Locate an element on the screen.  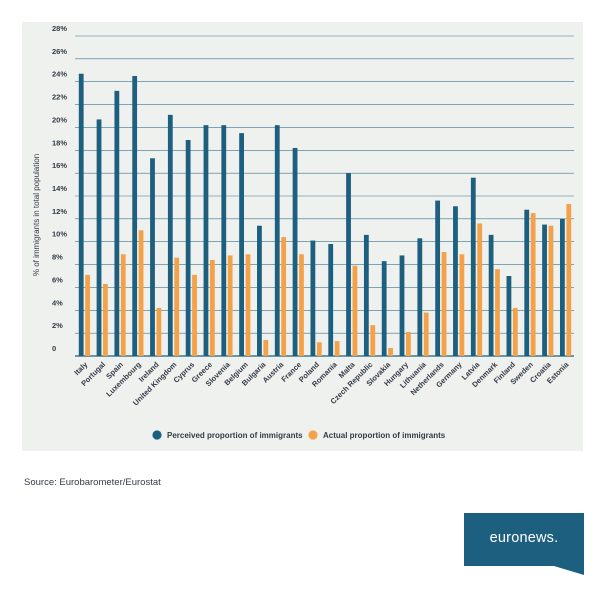
bar-actual-united-kingdom is located at coordinates (177, 306).